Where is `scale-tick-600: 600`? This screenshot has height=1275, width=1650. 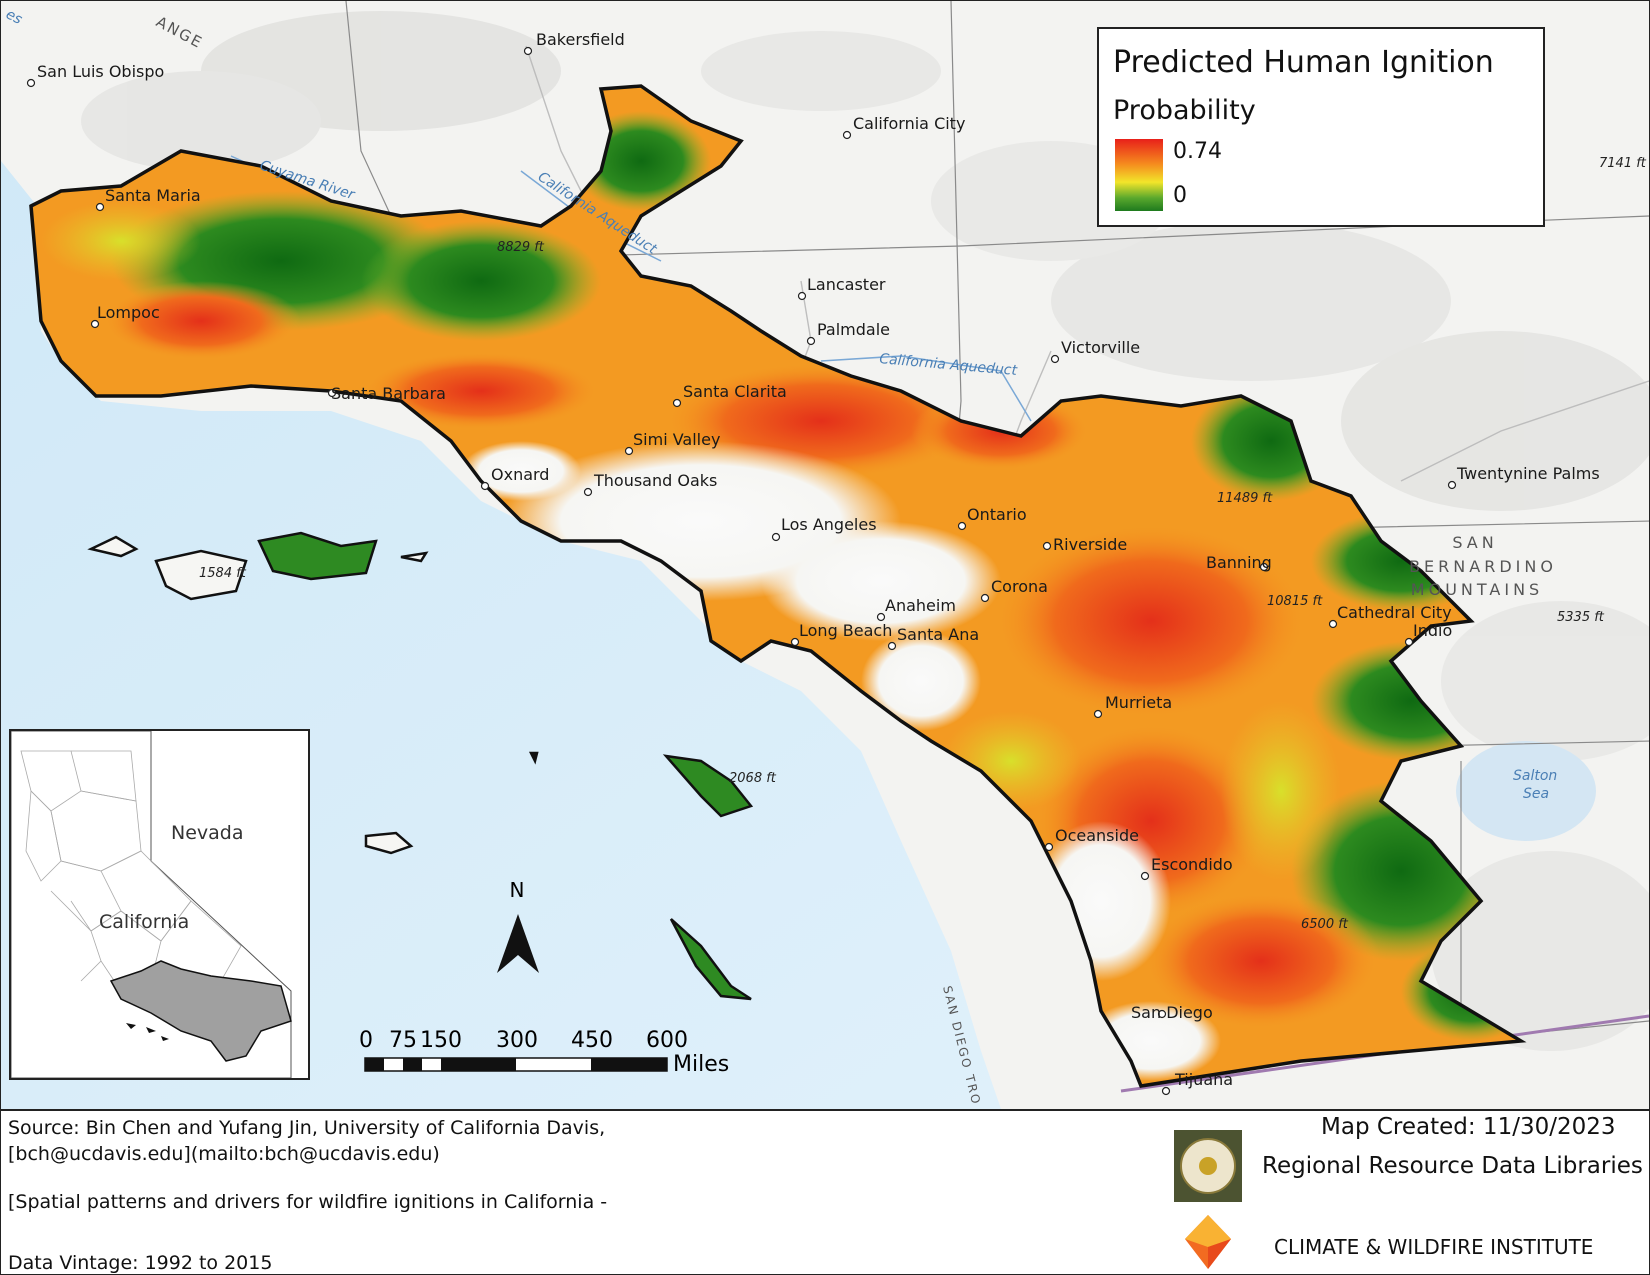
scale-tick-600: 600 is located at coordinates (667, 1040).